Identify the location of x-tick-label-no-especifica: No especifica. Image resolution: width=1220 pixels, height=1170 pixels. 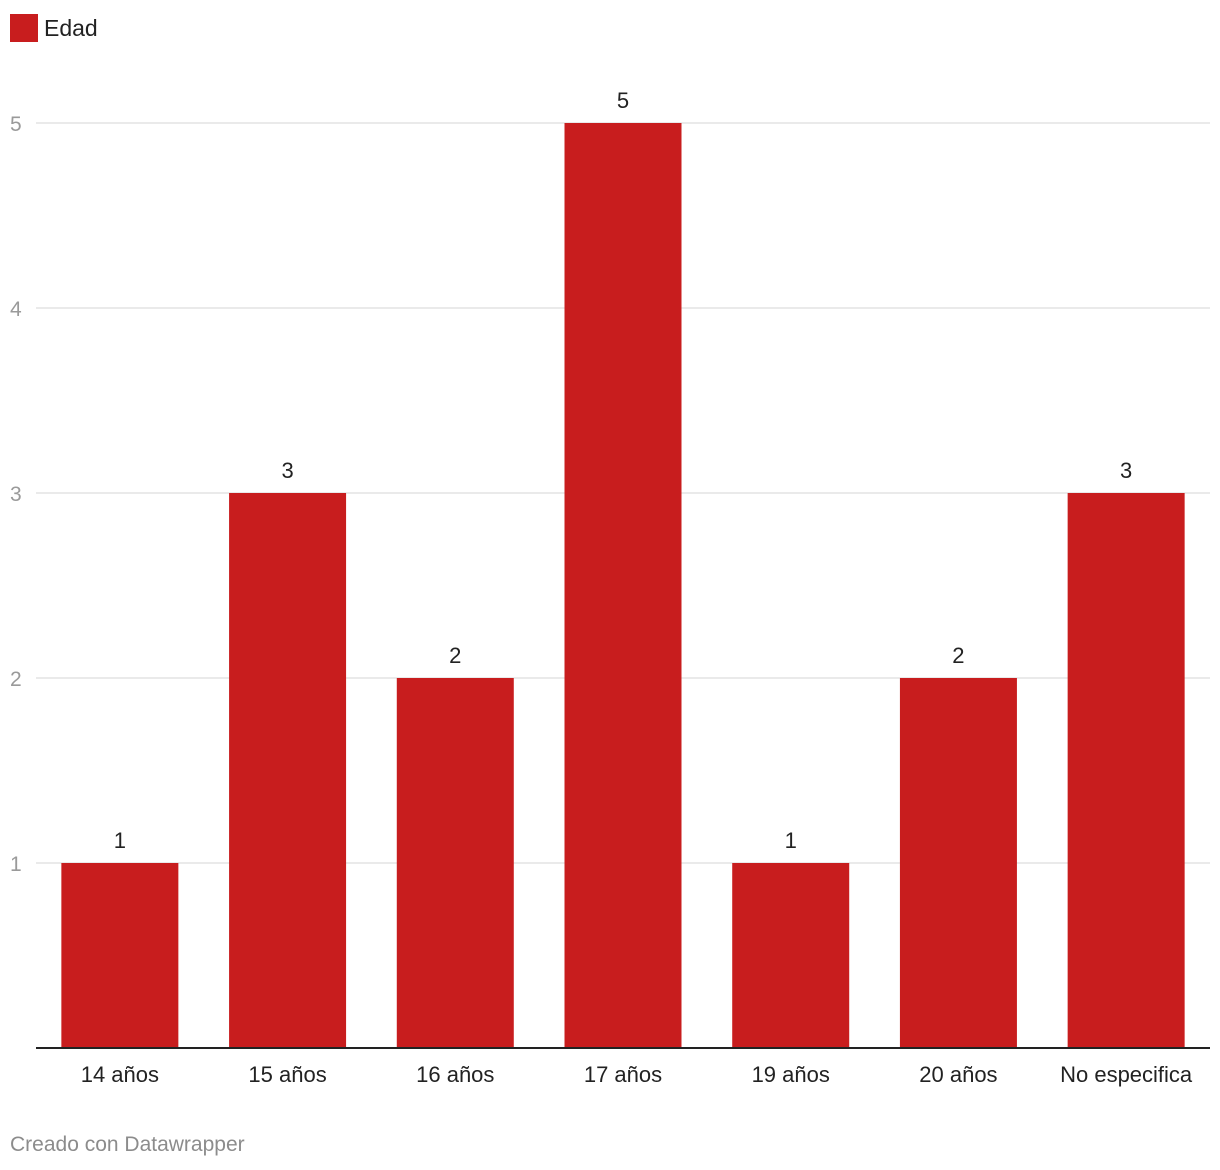
(1126, 1074).